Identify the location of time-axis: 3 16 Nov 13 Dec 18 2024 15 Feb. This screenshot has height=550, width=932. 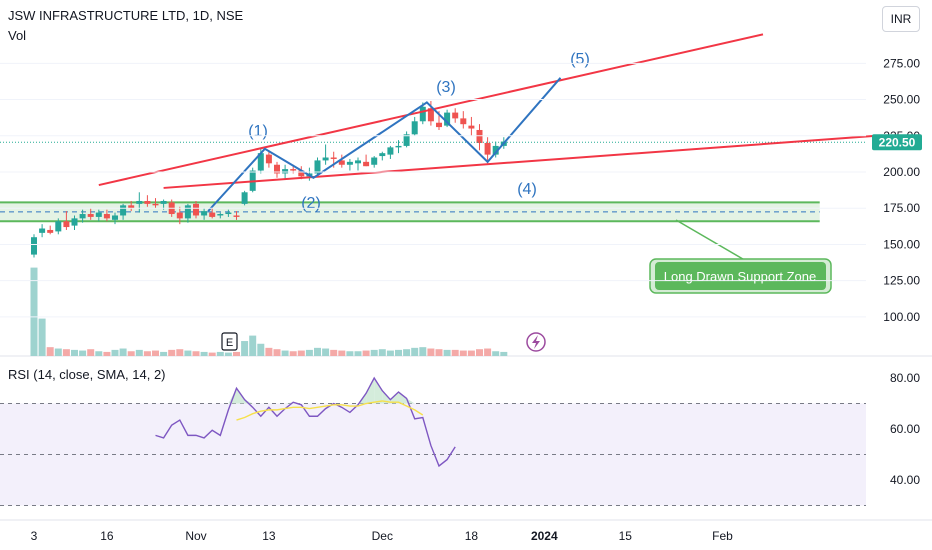
(382, 536).